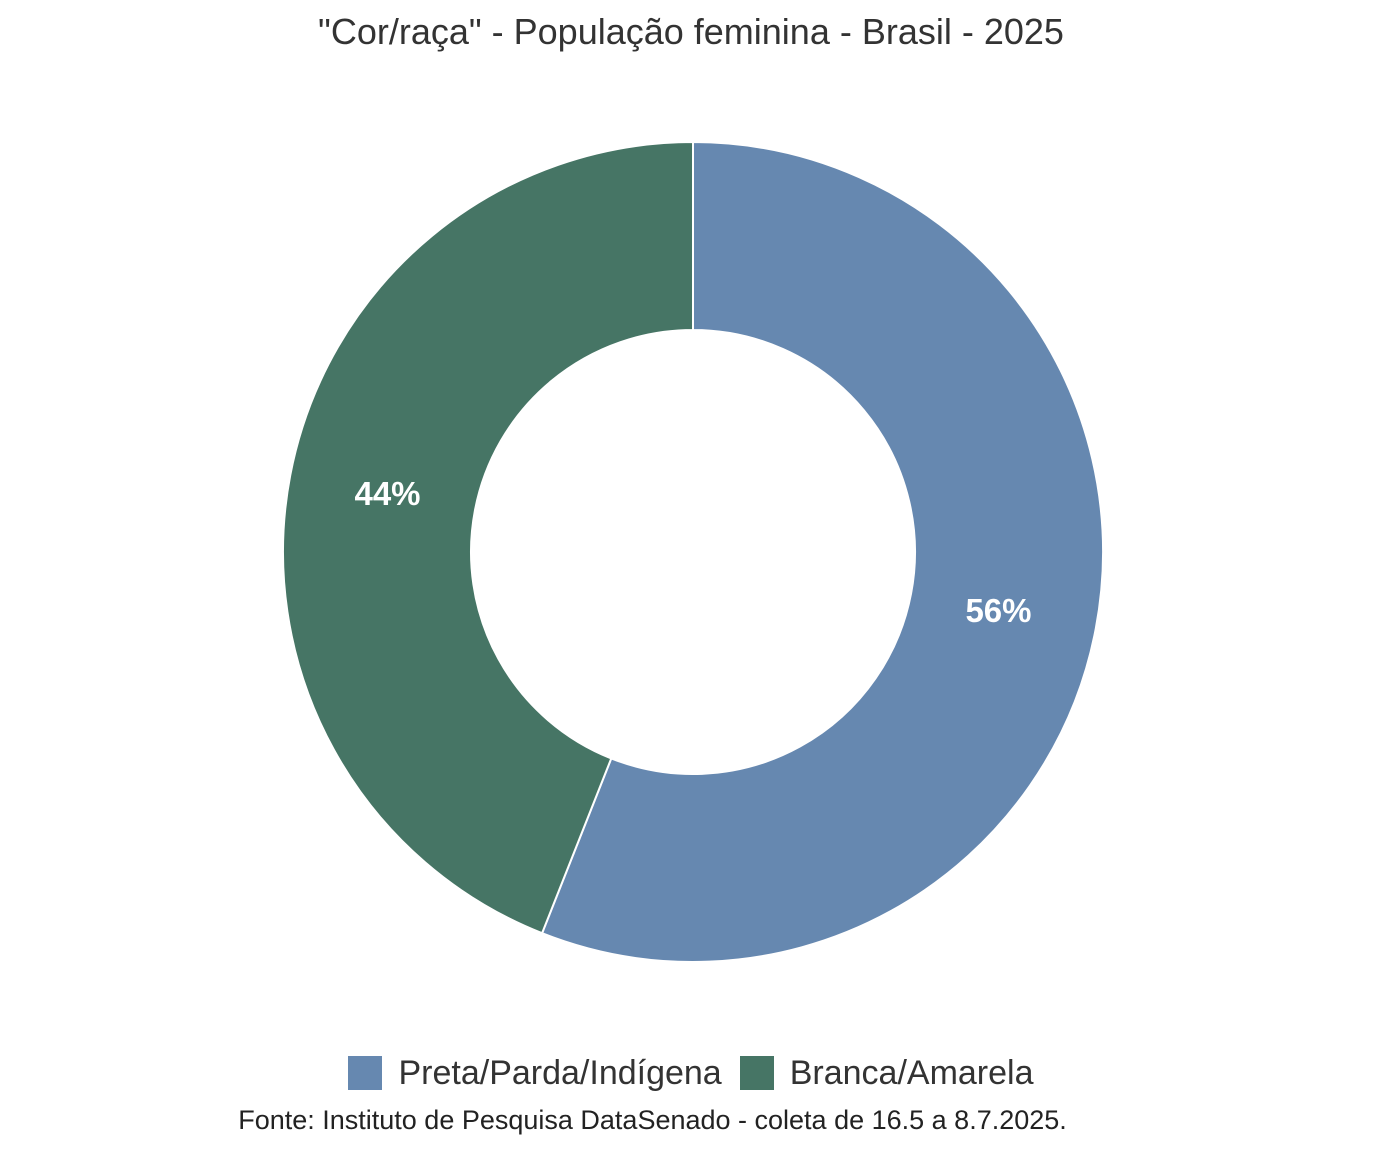 Image resolution: width=1382 pixels, height=1152 pixels. I want to click on slice-label-branca-amarela: 44%, so click(387, 493).